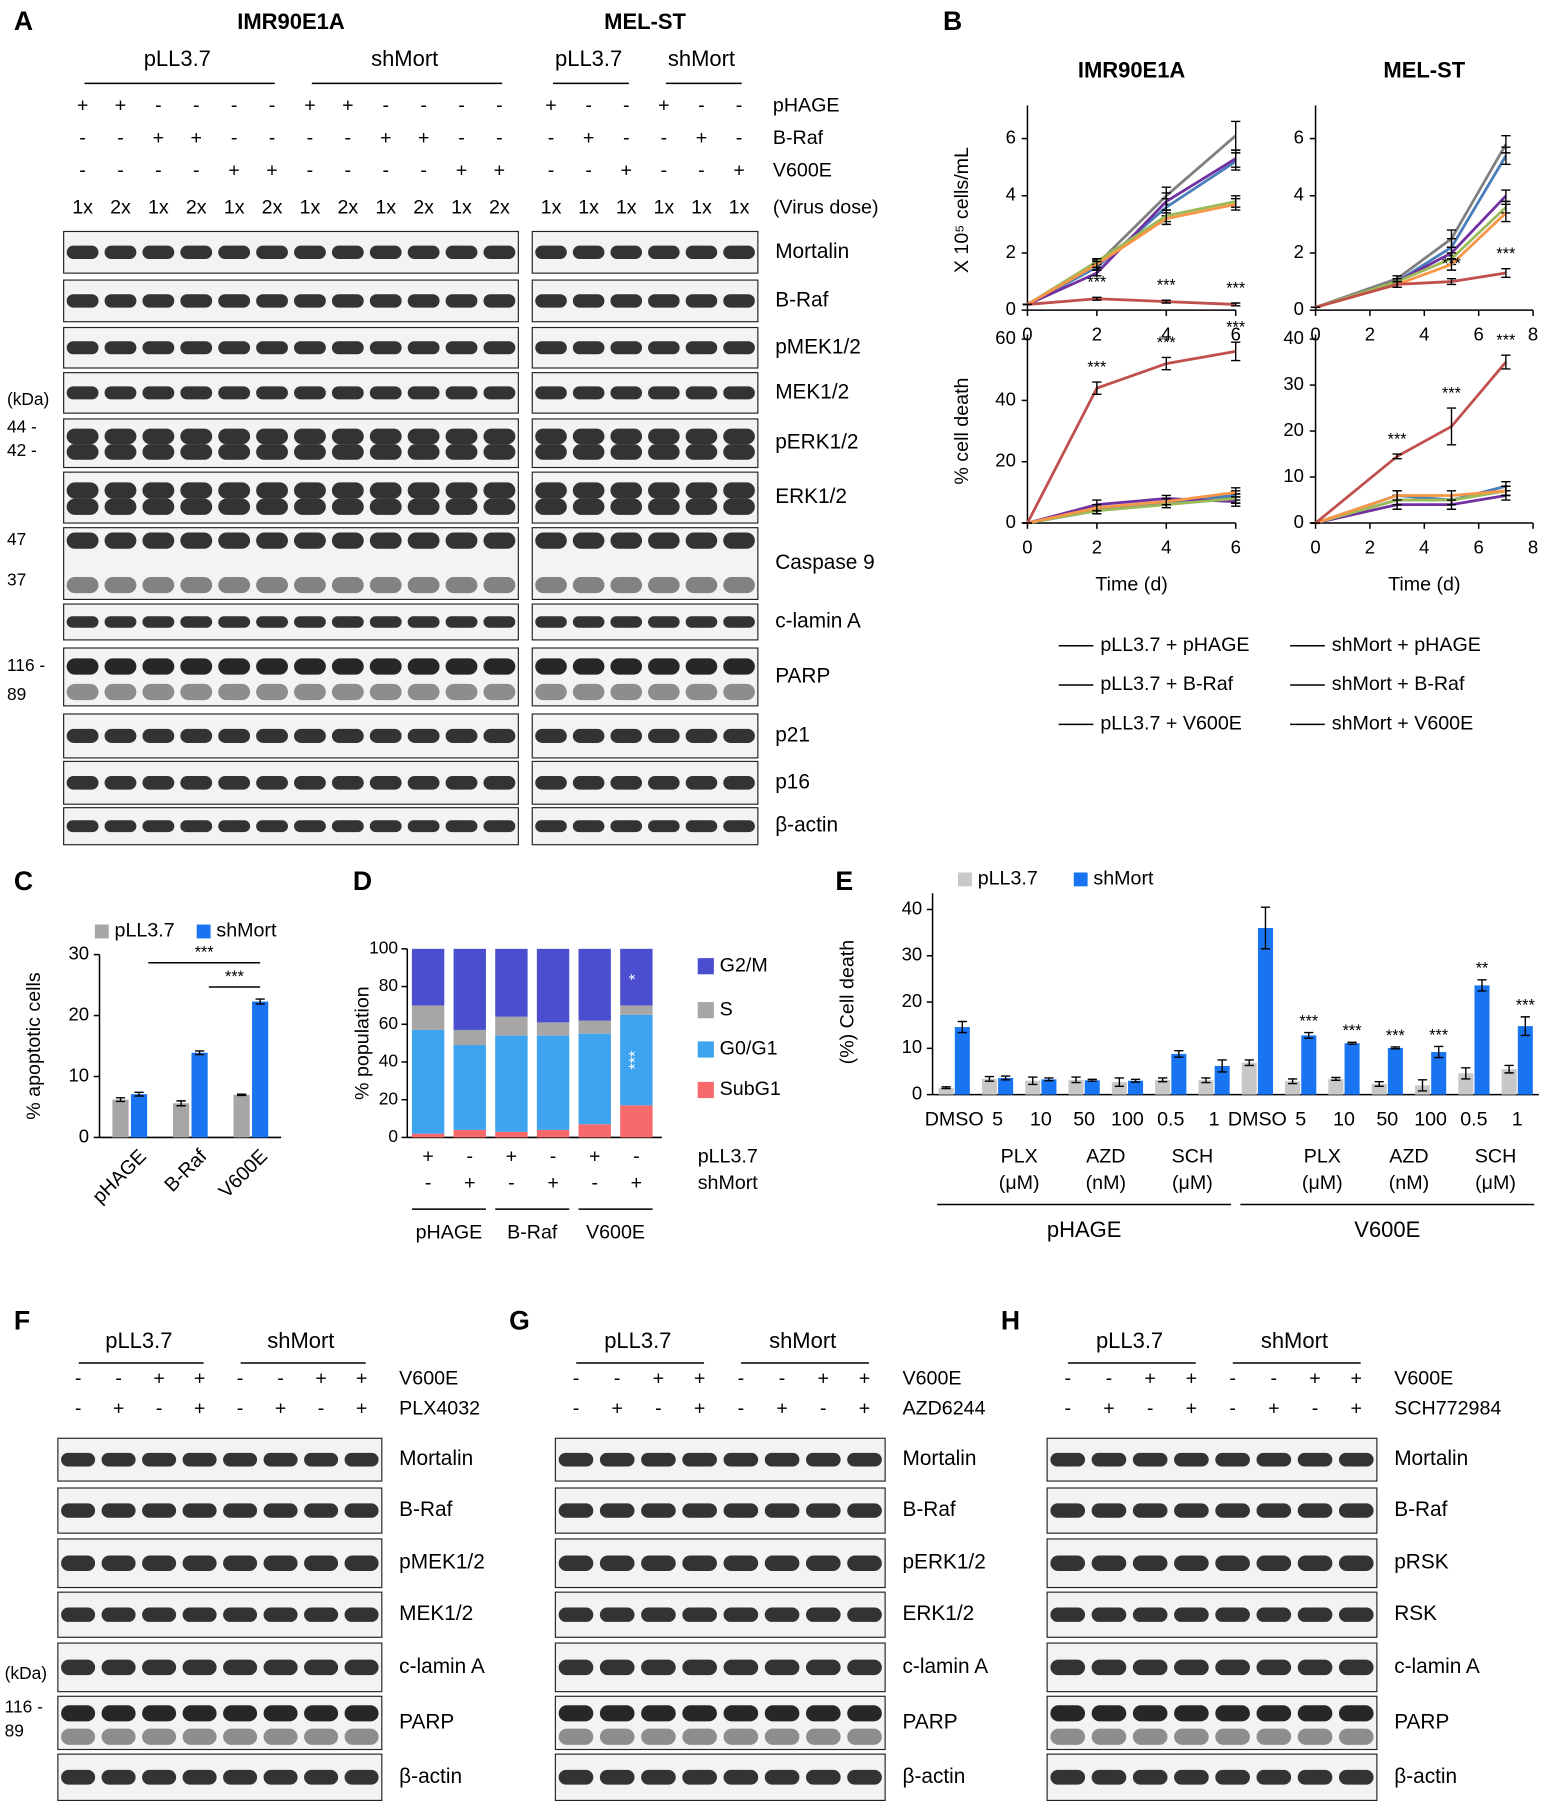  I want to click on y-tick-label: 80, so click(388, 985).